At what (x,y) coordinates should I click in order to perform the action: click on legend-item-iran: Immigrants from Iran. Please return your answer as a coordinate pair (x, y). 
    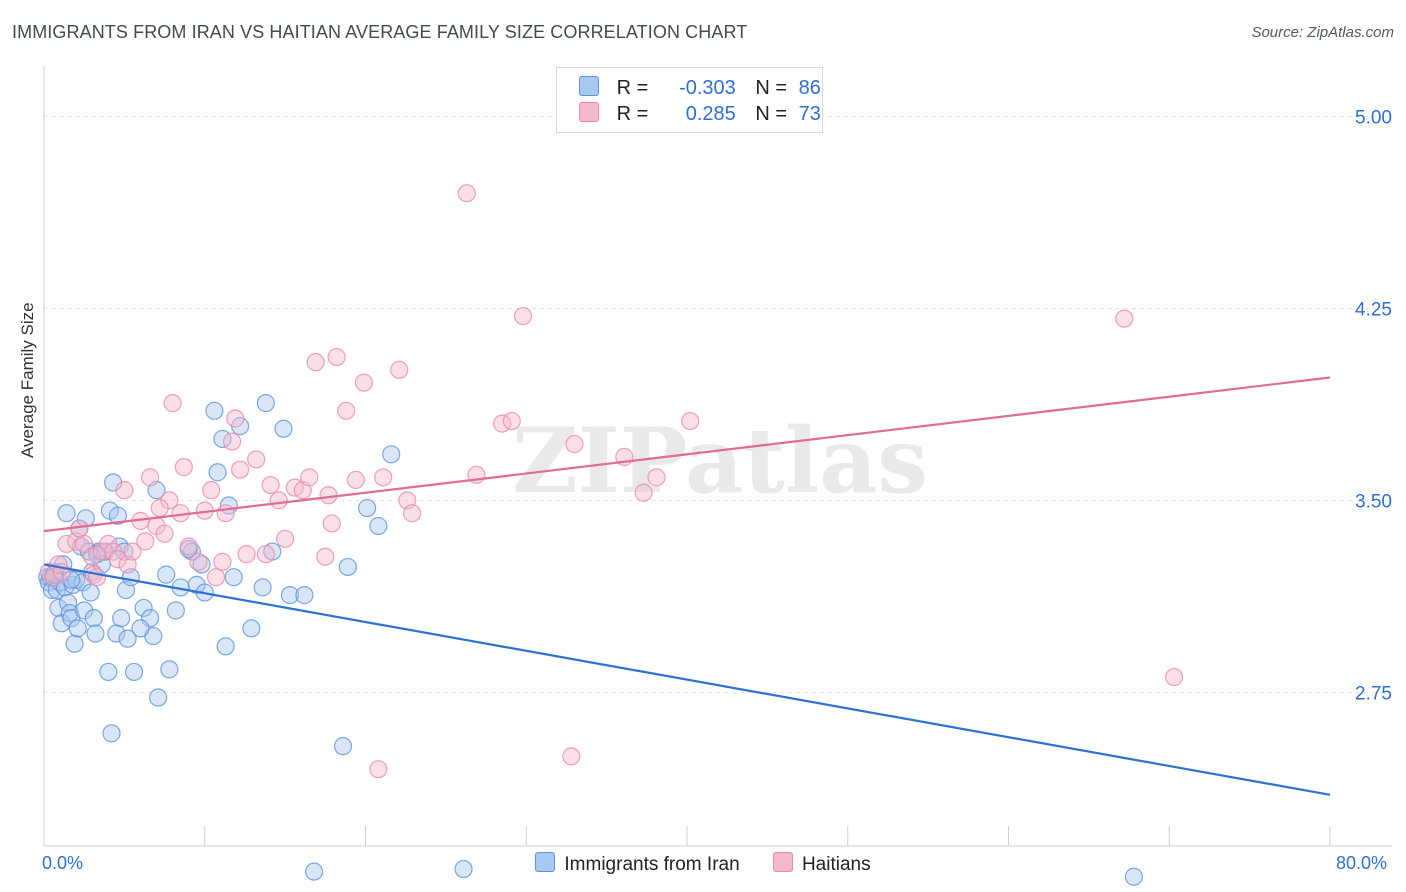
    Looking at the image, I should click on (637, 864).